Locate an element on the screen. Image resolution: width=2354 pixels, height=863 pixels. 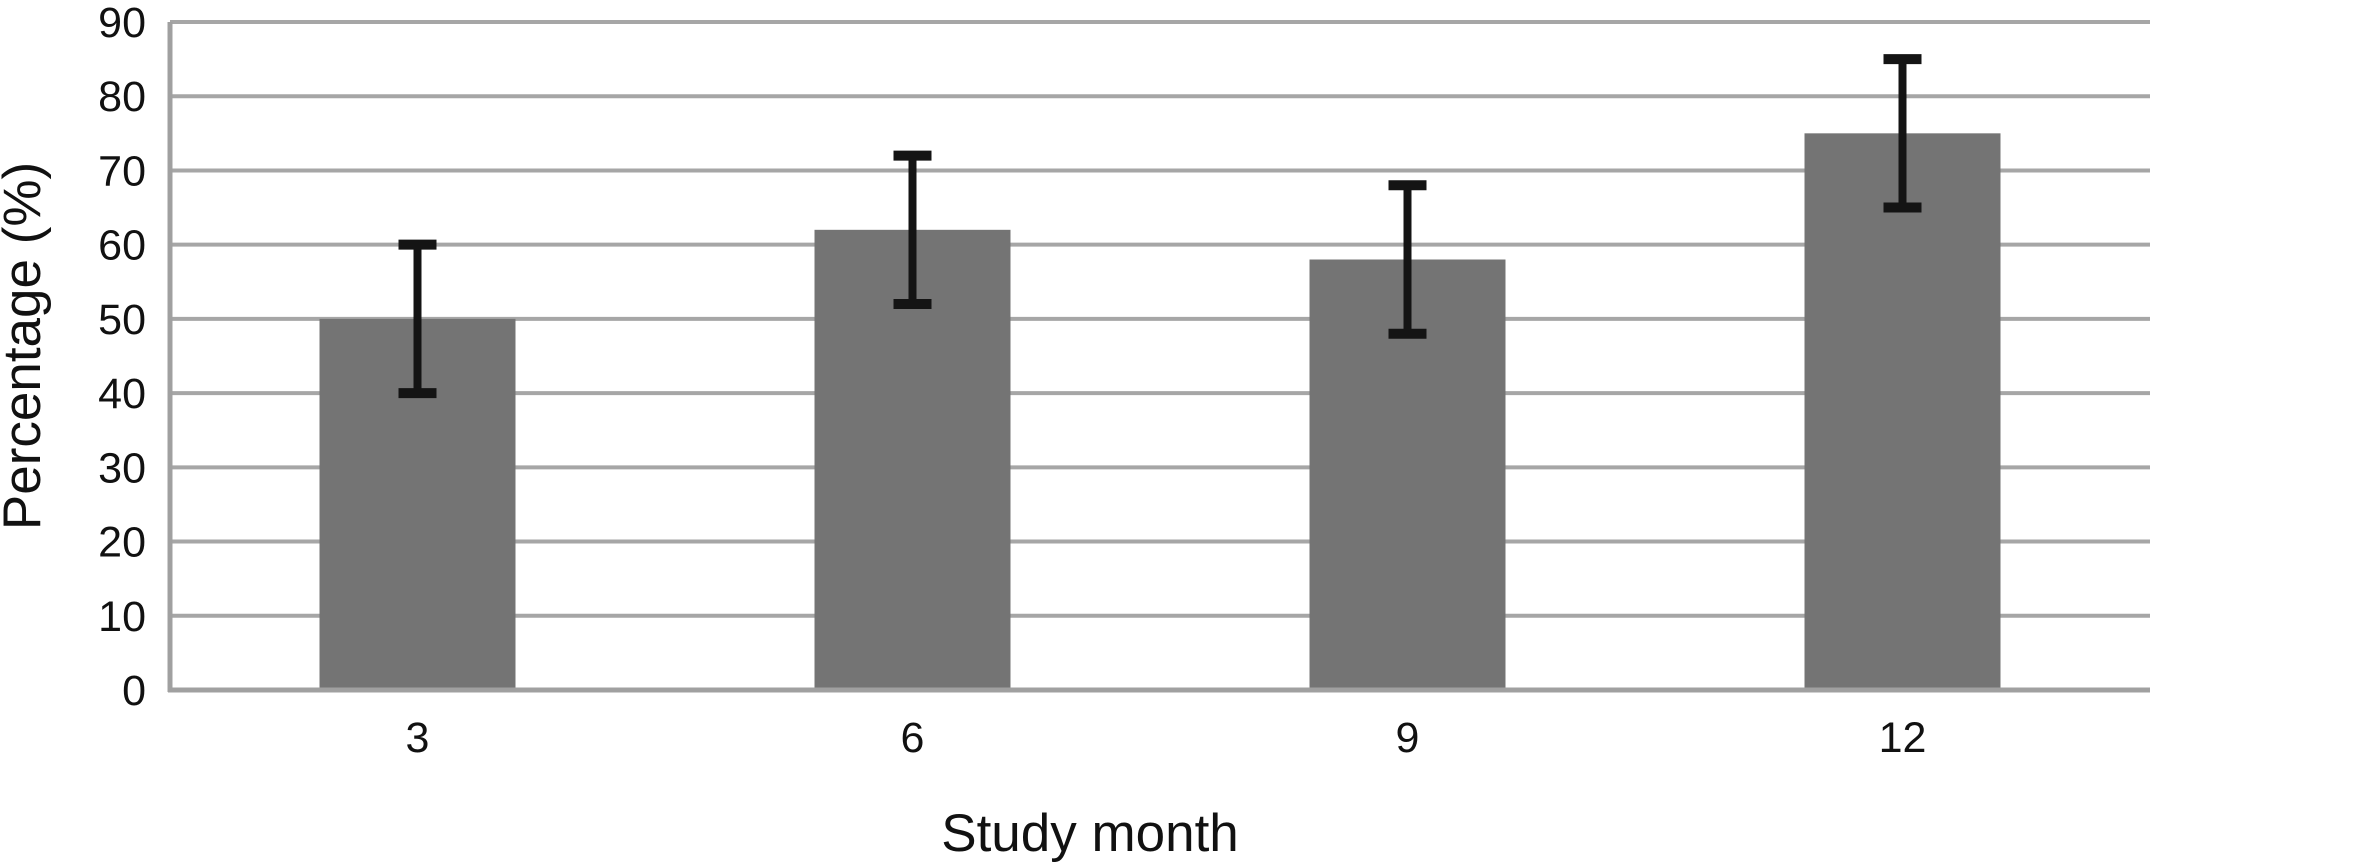
x-tick-label: 3 is located at coordinates (418, 738).